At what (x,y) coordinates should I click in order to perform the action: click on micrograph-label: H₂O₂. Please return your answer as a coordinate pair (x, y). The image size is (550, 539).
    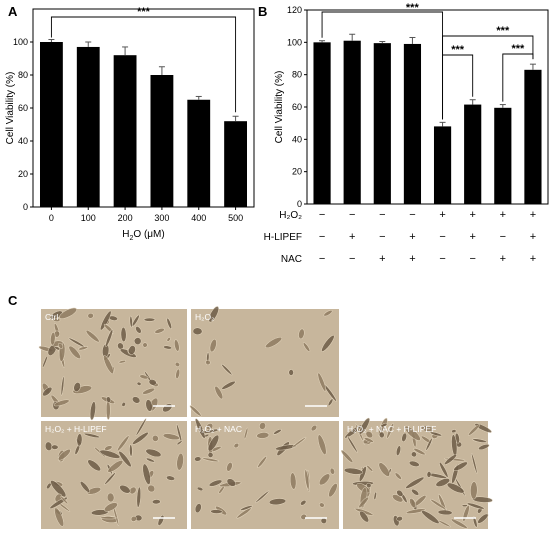
    Looking at the image, I should click on (204, 317).